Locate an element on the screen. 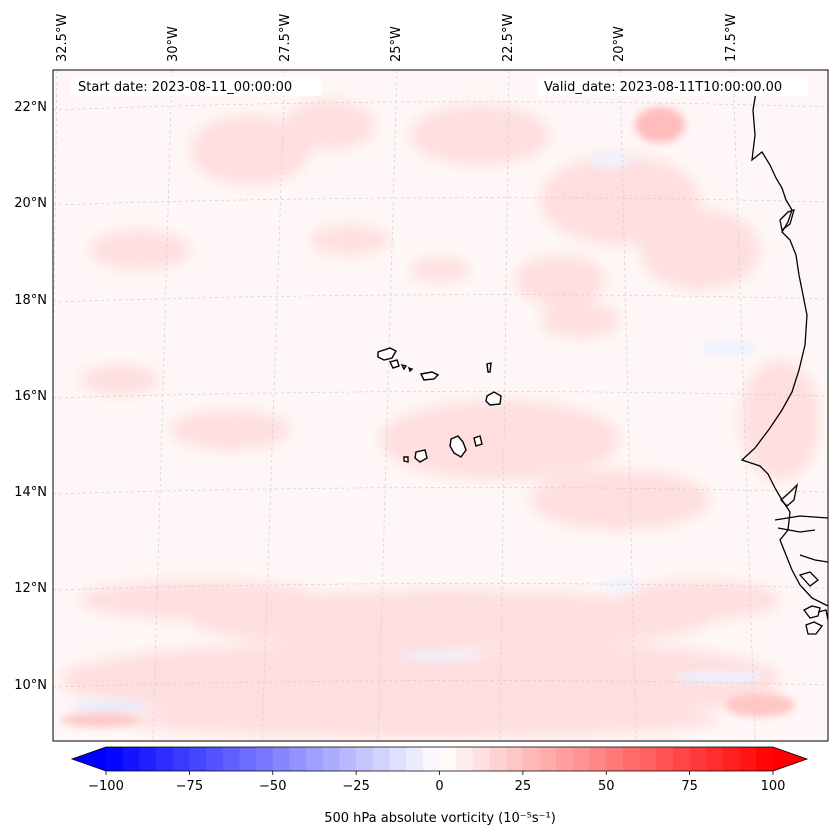 The image size is (837, 839). lon-label-20w: 20°W is located at coordinates (619, 44).